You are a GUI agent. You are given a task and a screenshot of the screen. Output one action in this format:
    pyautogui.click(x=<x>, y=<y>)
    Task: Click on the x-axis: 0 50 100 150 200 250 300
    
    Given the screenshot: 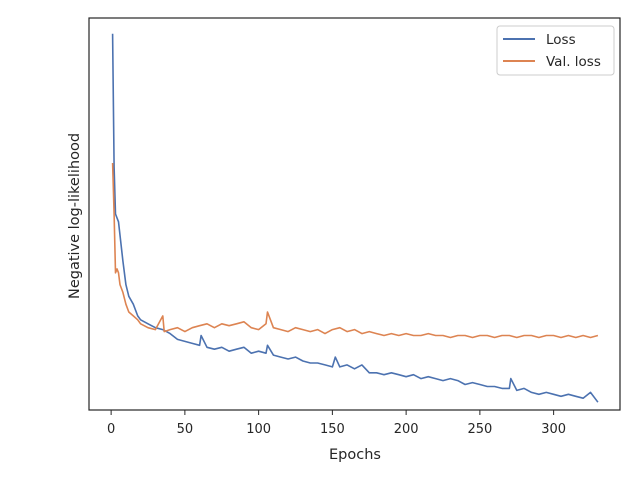 What is the action you would take?
    pyautogui.click(x=336, y=423)
    